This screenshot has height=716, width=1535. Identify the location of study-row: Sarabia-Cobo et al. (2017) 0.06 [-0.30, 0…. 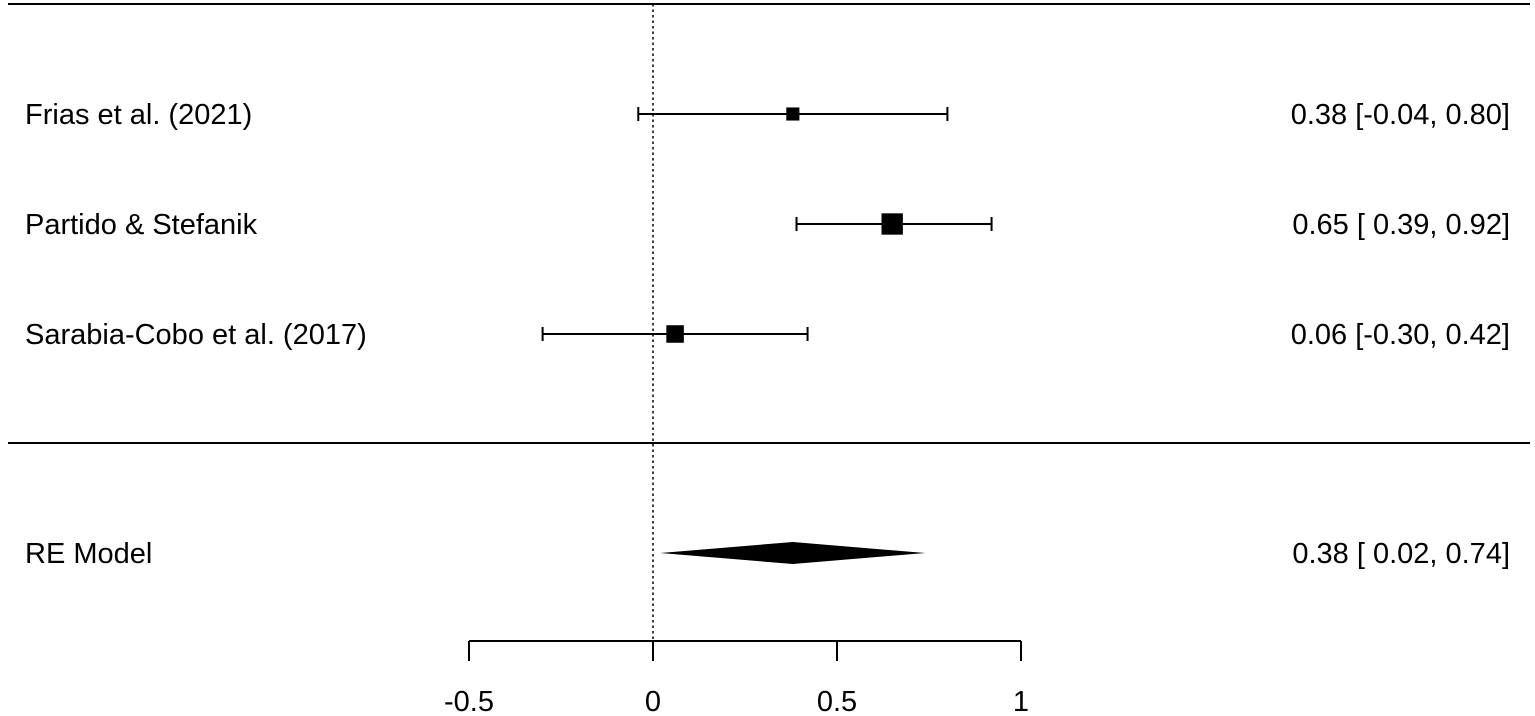
(767, 335).